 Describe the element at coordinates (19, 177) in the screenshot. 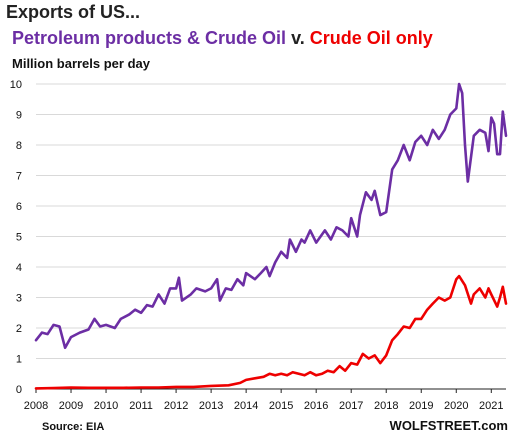

I see `y-tick-label: 7` at that location.